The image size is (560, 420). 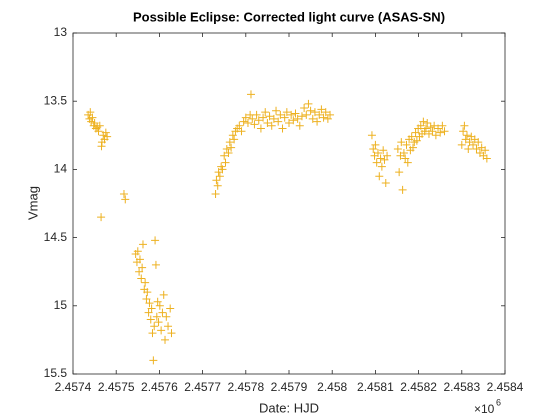 I want to click on x-tick-label: 2.4582, so click(x=418, y=387).